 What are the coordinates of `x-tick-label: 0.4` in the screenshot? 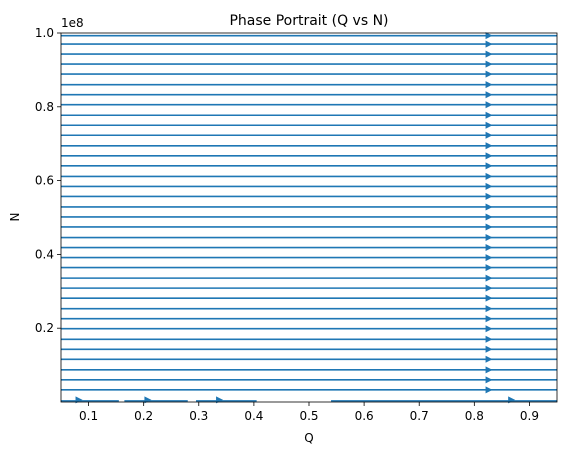 It's located at (253, 416).